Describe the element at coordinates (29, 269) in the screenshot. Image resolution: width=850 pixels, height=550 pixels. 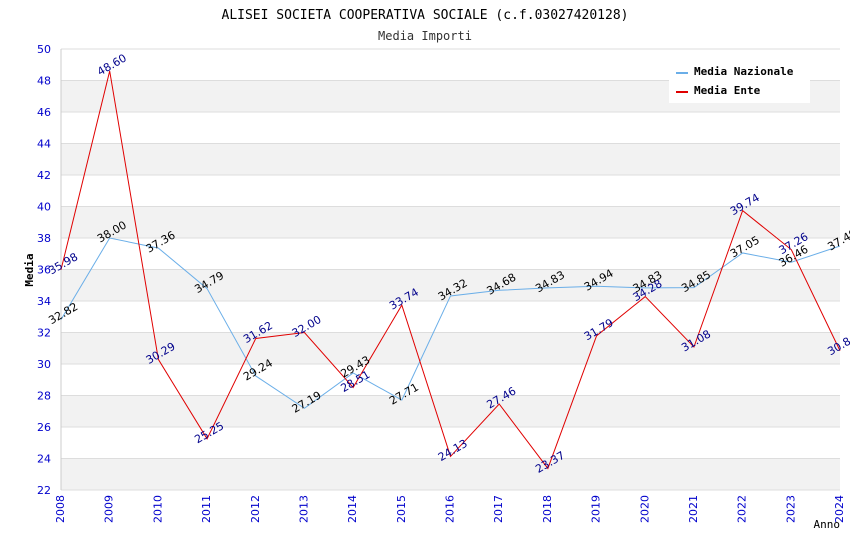
I see `y-axis-label: Media` at that location.